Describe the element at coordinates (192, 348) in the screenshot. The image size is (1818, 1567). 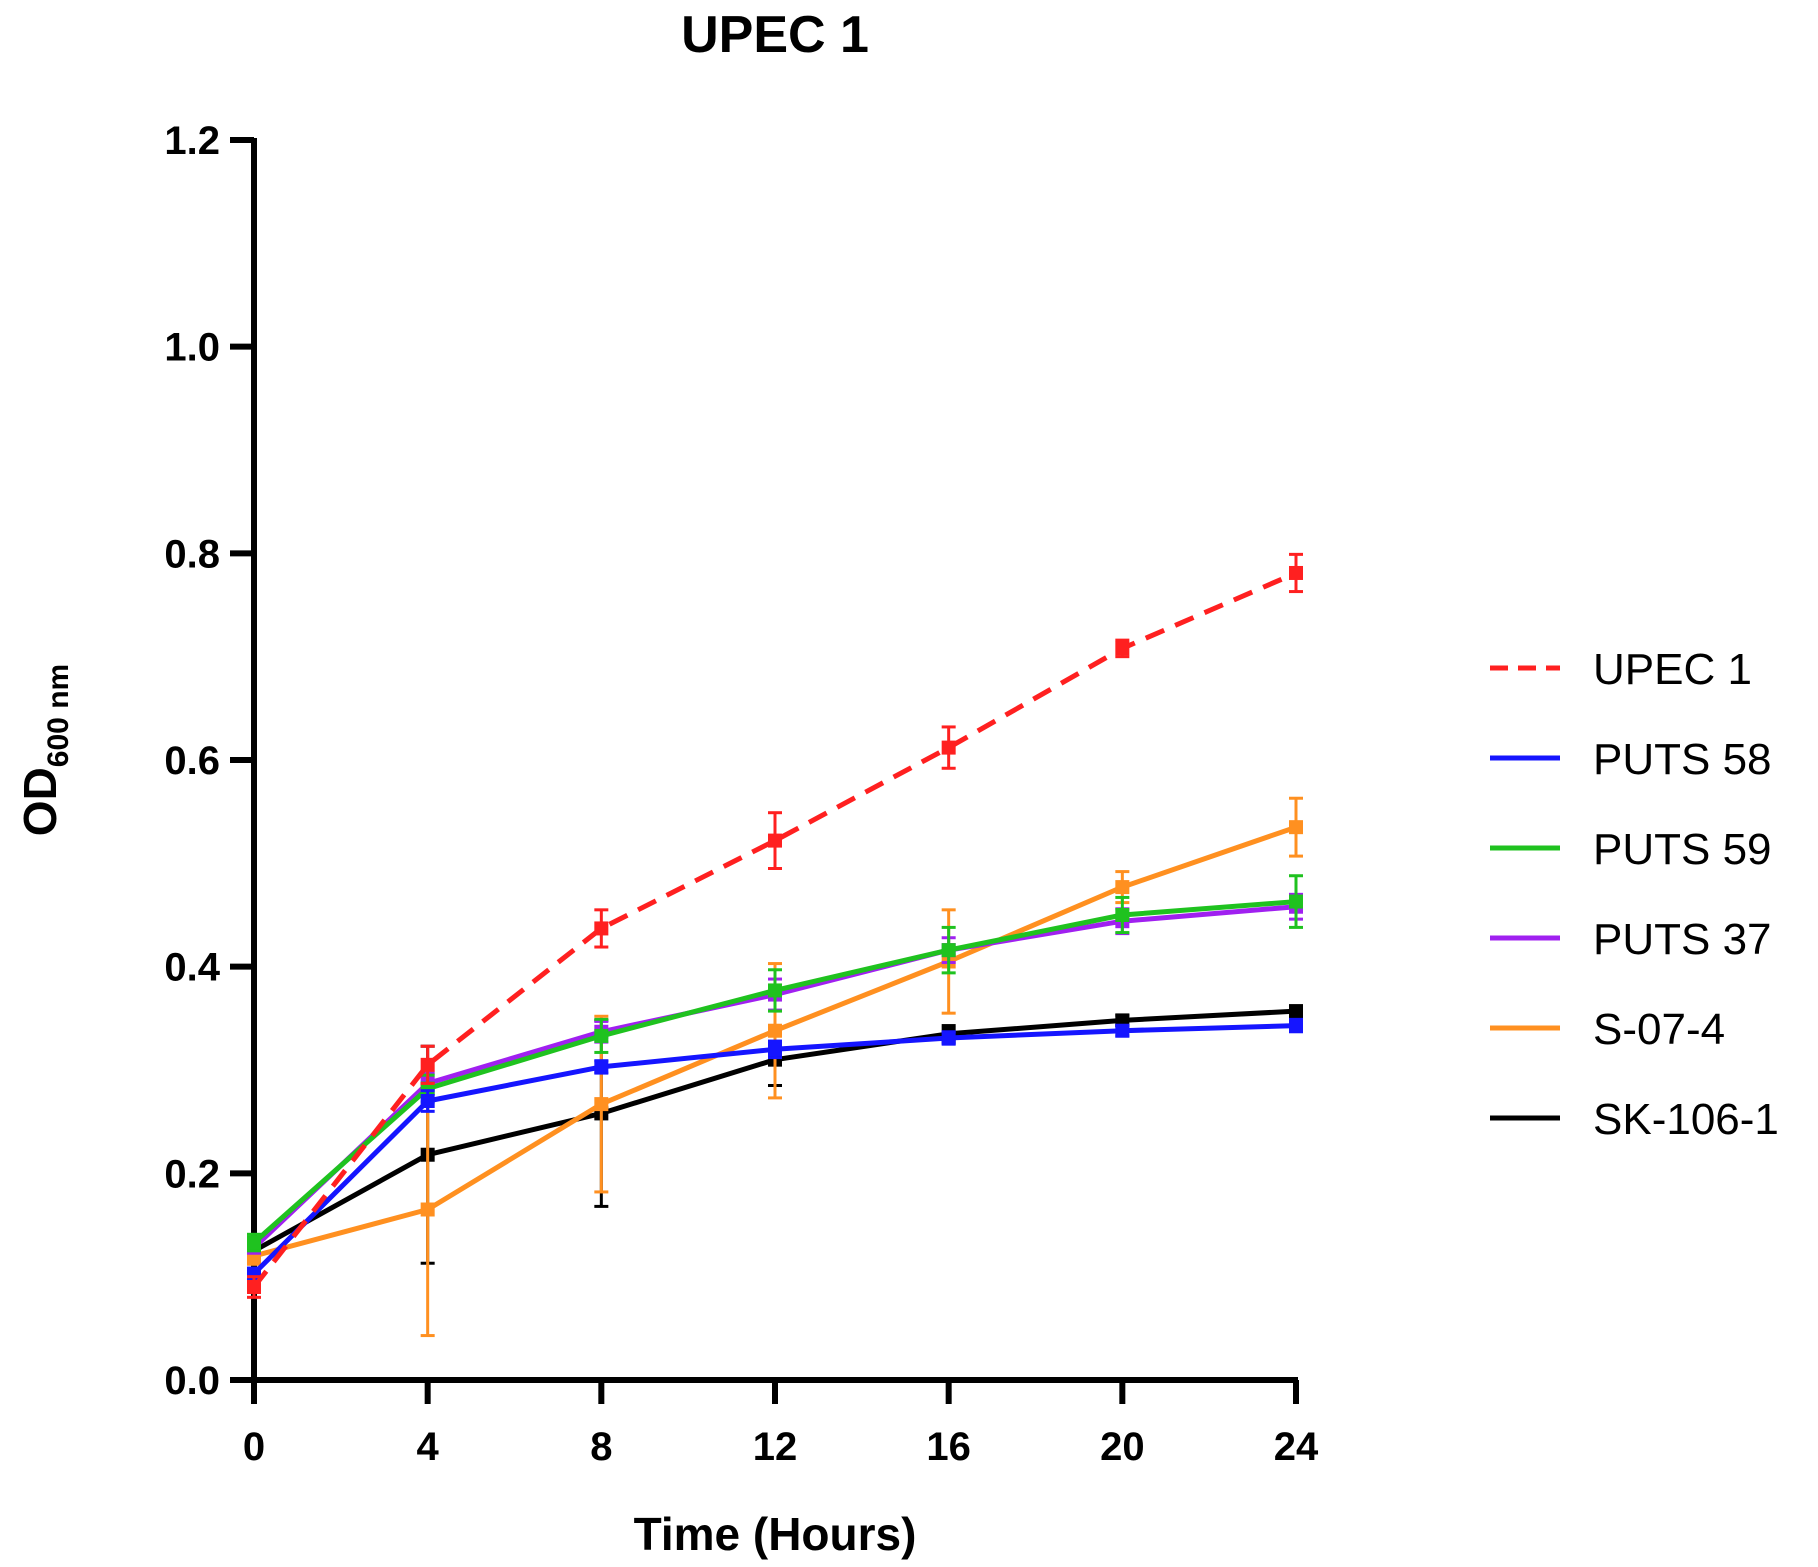
I see `y-tick-label: 1.0` at that location.